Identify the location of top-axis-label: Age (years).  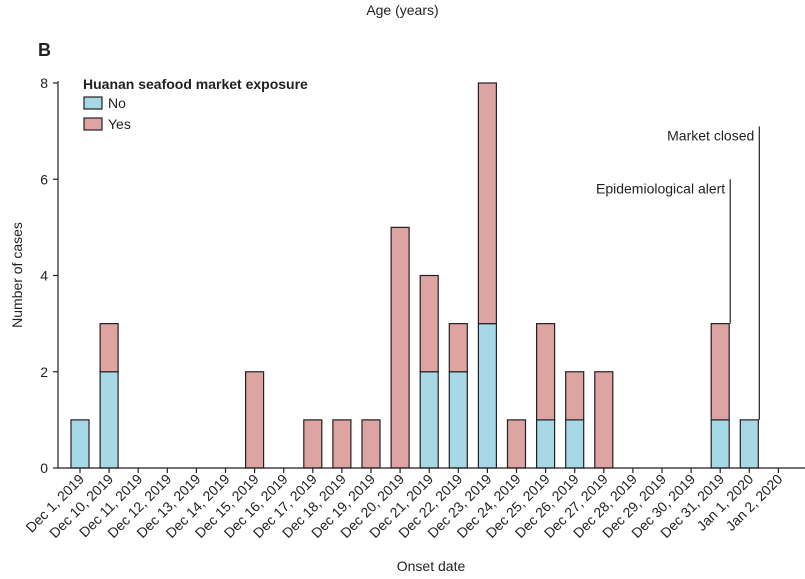
(402, 10).